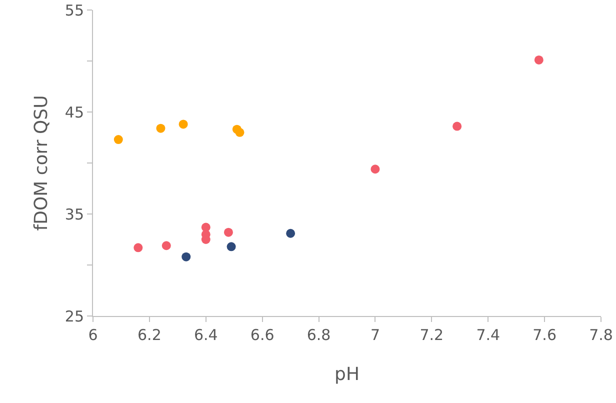 This screenshot has height=403, width=616. Describe the element at coordinates (41, 163) in the screenshot. I see `y-axis-title: fDOM corr QSU` at that location.